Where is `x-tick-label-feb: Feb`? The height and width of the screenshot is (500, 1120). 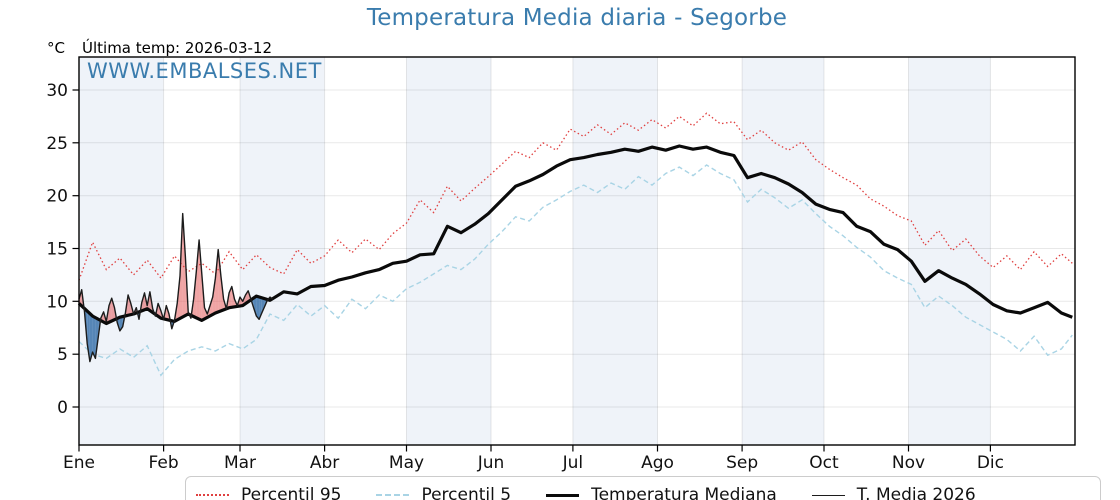
x-tick-label-feb: Feb is located at coordinates (164, 463).